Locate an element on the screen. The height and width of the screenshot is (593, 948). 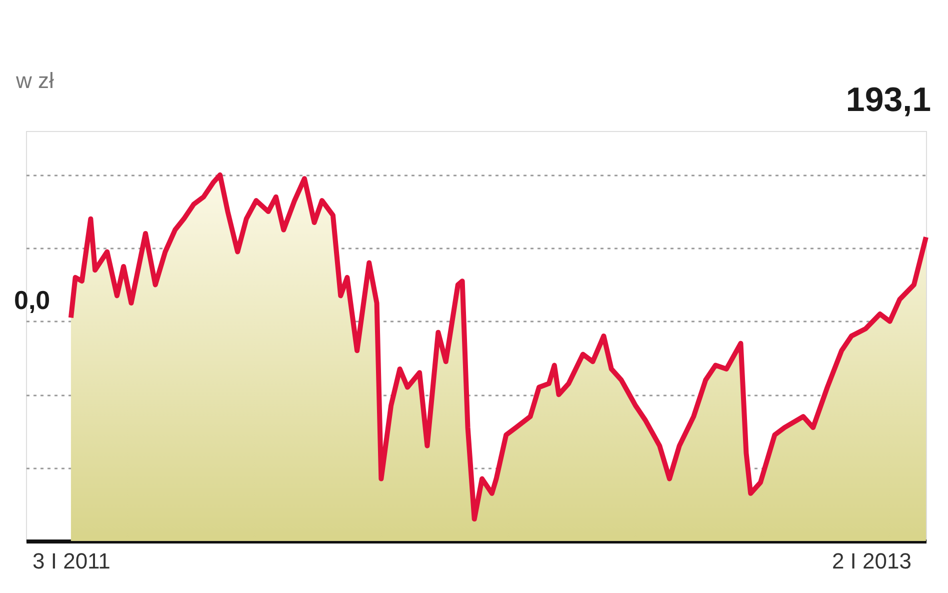
y-axis-title: w zł is located at coordinates (34, 80).